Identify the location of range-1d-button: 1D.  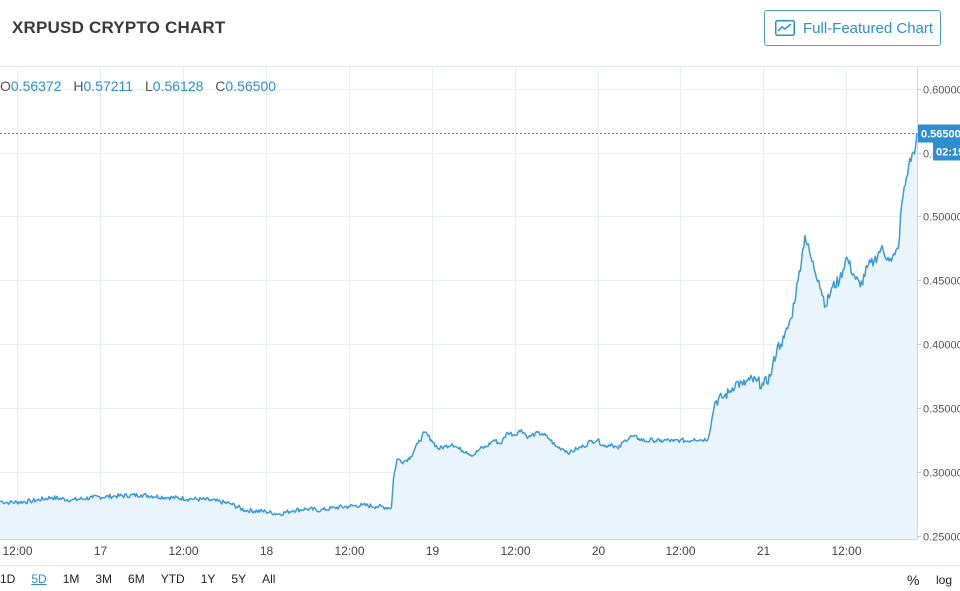
(8, 579).